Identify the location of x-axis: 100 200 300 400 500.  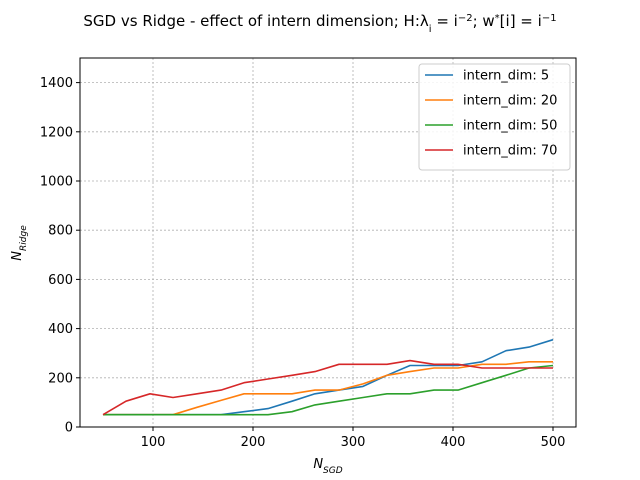
(353, 438).